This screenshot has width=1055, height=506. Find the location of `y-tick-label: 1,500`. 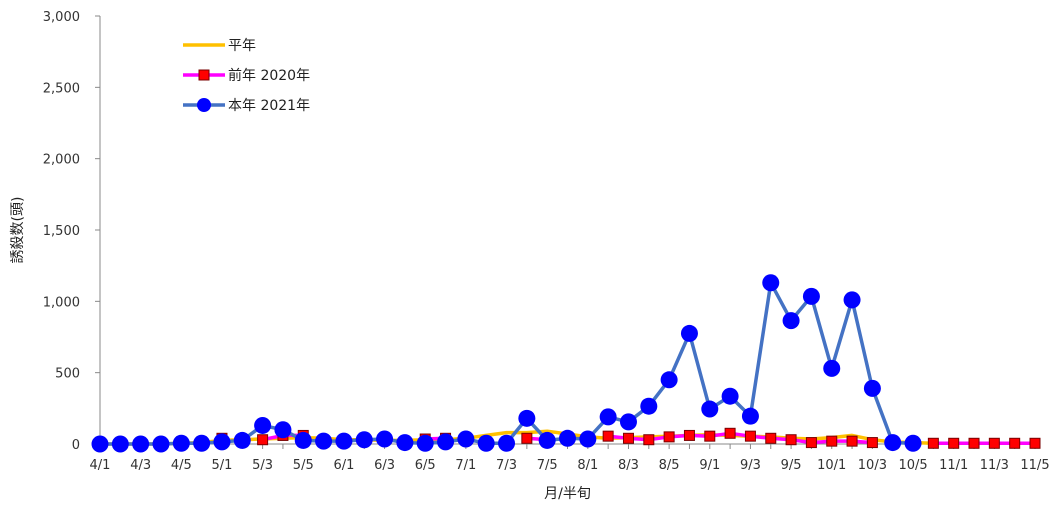

y-tick-label: 1,500 is located at coordinates (61, 231).